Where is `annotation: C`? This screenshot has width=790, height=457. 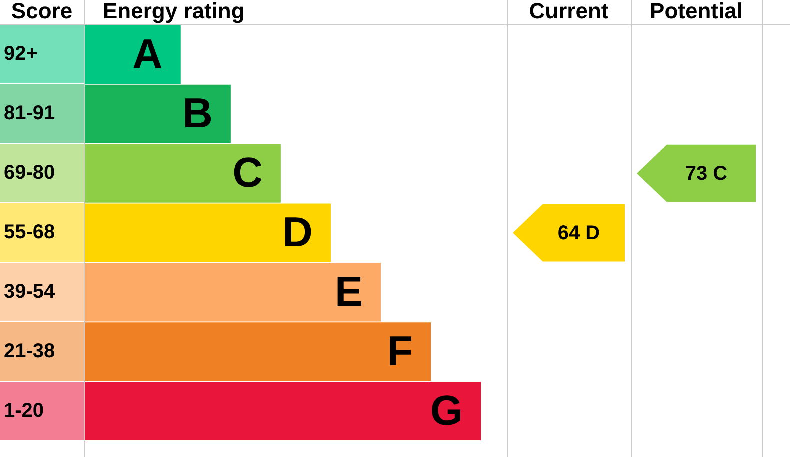 annotation: C is located at coordinates (247, 172).